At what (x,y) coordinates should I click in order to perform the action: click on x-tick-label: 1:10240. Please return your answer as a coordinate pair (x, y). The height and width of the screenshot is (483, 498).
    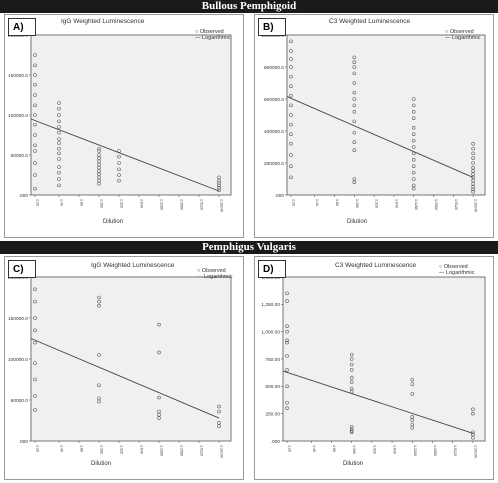
    Looking at the image, I should click on (222, 205).